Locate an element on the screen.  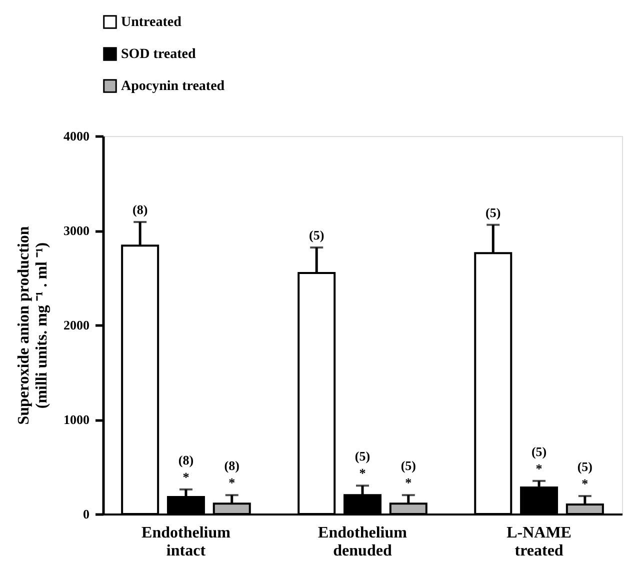
x-tick-label: Endothelium denuded is located at coordinates (363, 542).